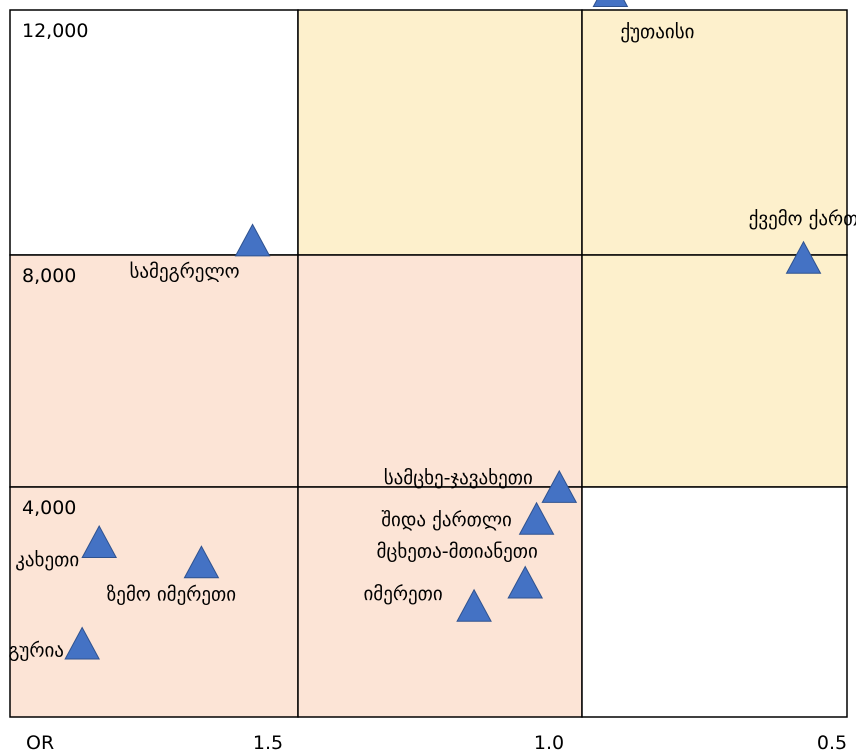 Image resolution: width=856 pixels, height=754 pixels. What do you see at coordinates (832, 743) in the screenshot?
I see `x-tick-label: 0.5` at bounding box center [832, 743].